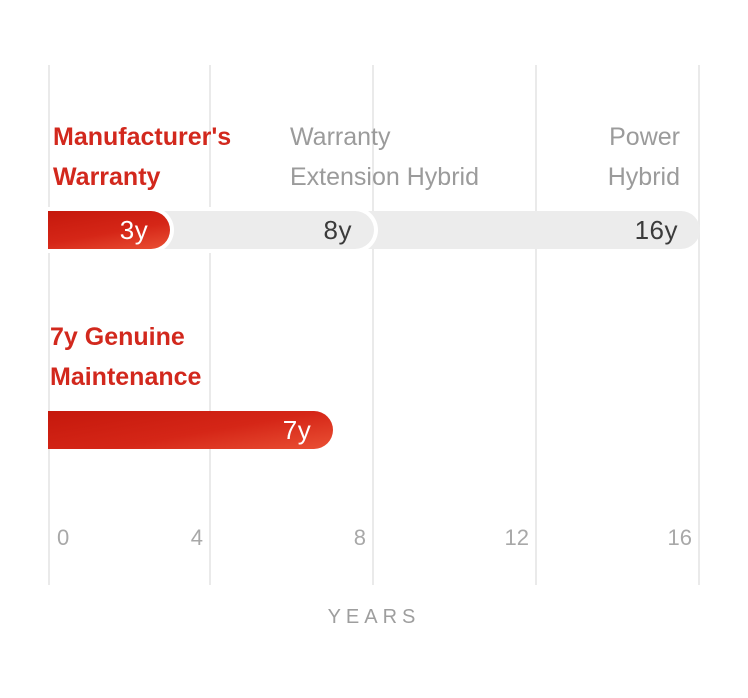 The height and width of the screenshot is (698, 748). Describe the element at coordinates (196, 537) in the screenshot. I see `axis-tick-4: 4` at that location.